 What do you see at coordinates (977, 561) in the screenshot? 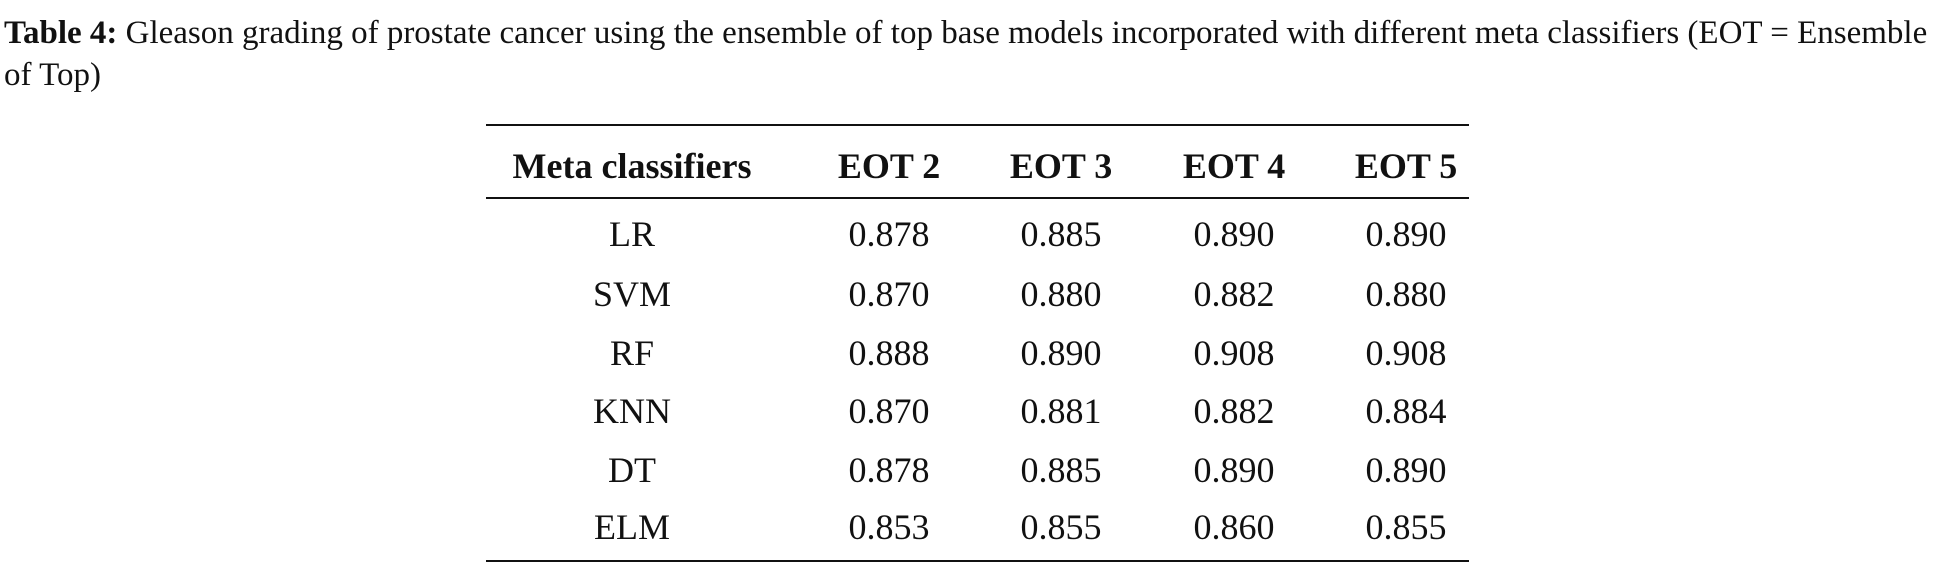
I see `bottom-rule` at bounding box center [977, 561].